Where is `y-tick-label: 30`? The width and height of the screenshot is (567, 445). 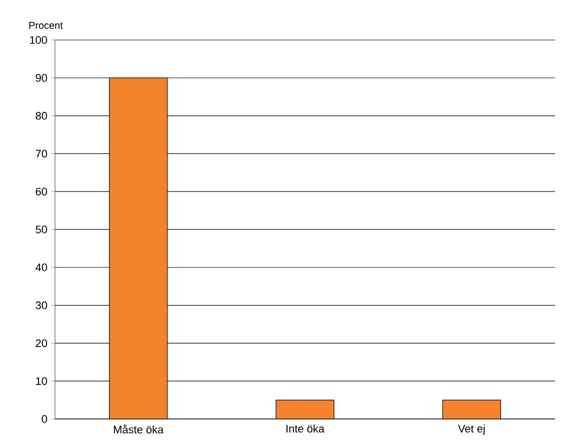 y-tick-label: 30 is located at coordinates (42, 305).